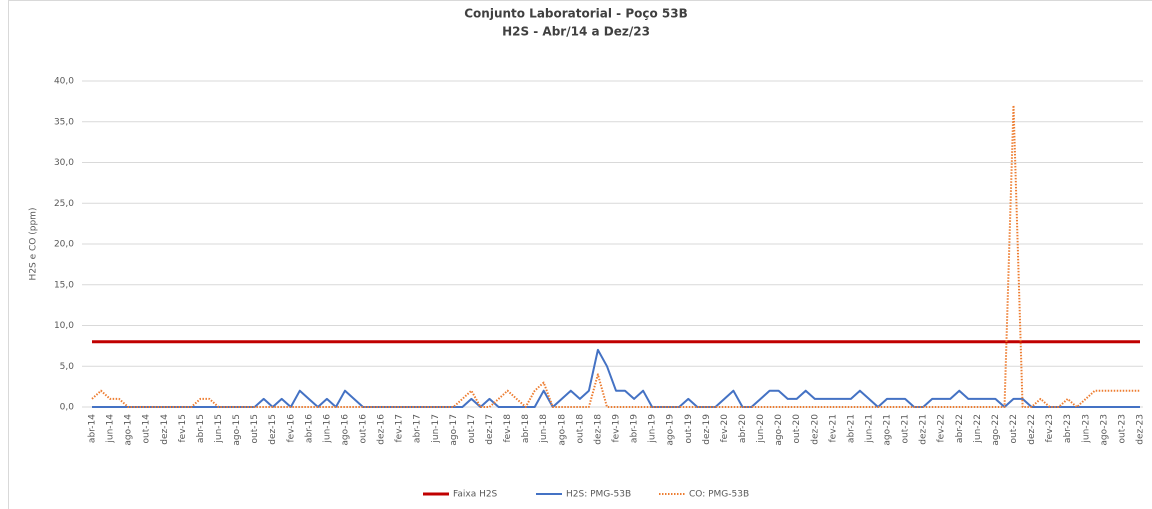 The image size is (1152, 509). I want to click on x-tick-label: ago-22, so click(996, 430).